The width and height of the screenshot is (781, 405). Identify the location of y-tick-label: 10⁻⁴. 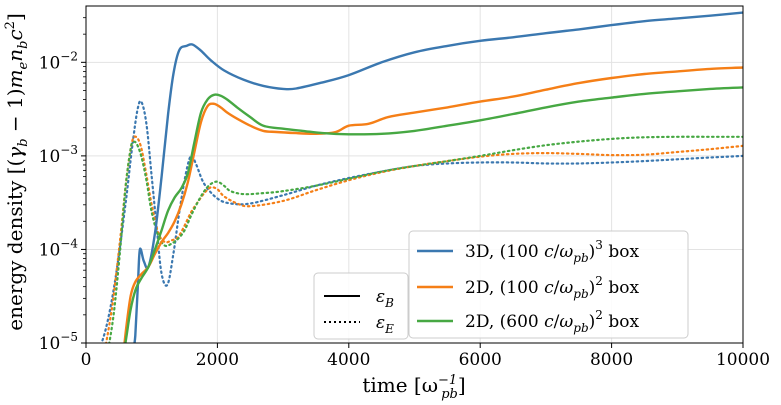
(59, 248).